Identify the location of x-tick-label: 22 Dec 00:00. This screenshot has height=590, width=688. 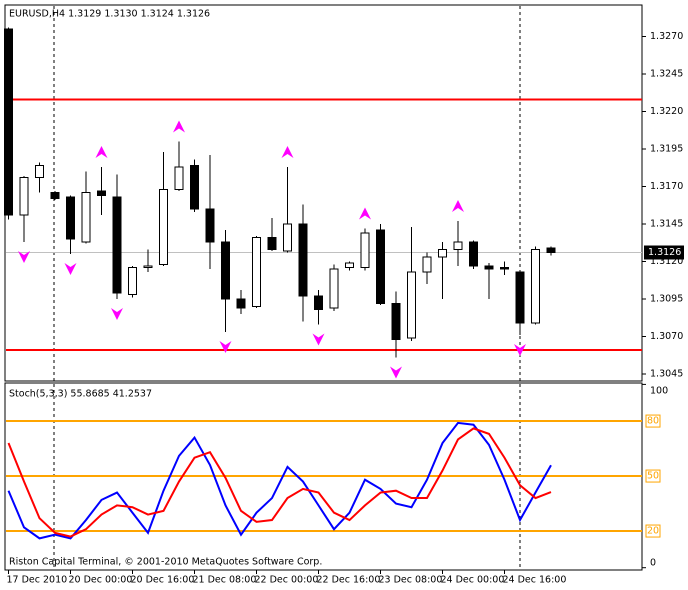
(287, 580).